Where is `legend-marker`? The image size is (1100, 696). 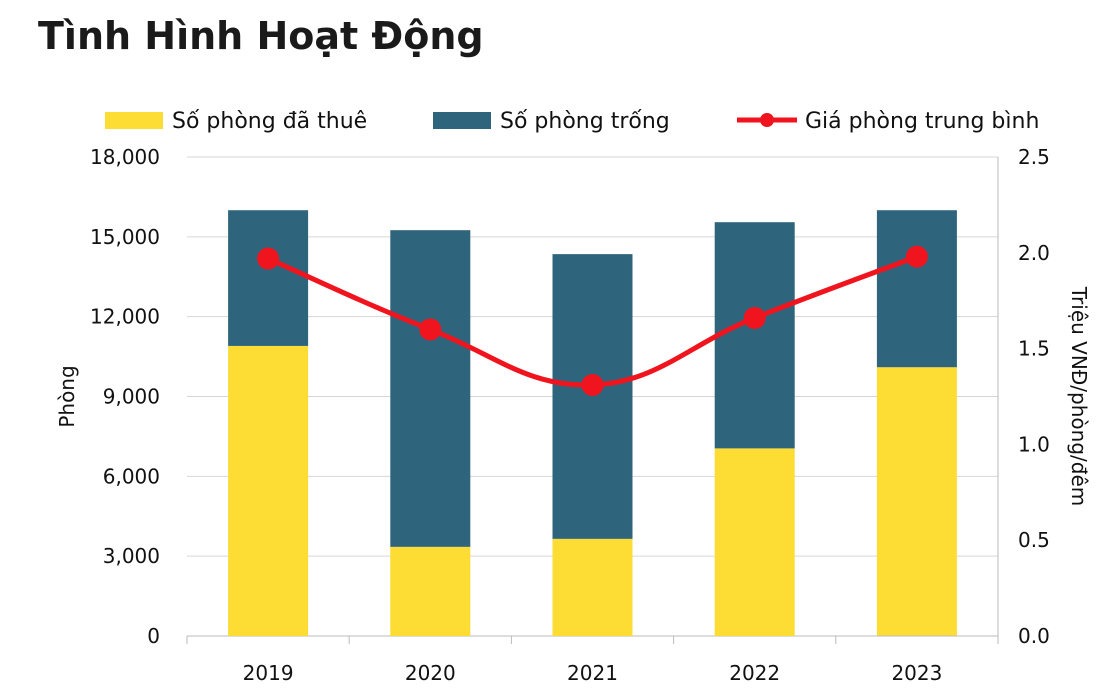 legend-marker is located at coordinates (767, 120).